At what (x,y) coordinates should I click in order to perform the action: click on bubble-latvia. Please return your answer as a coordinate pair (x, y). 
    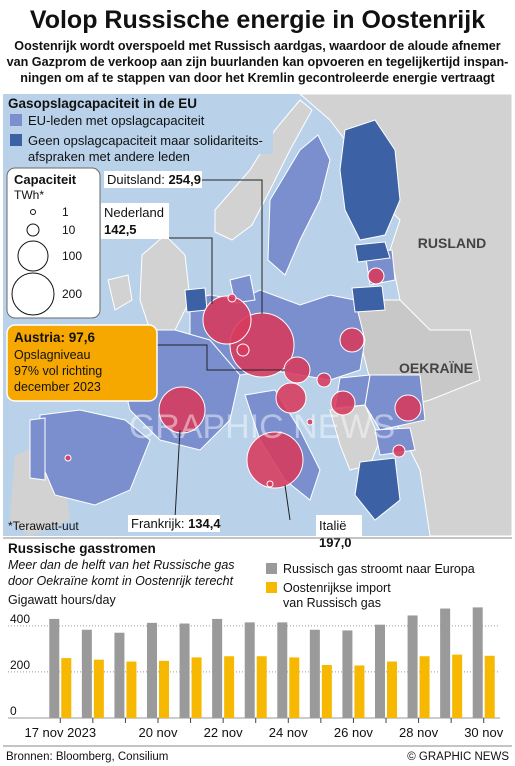
    Looking at the image, I should click on (376, 276).